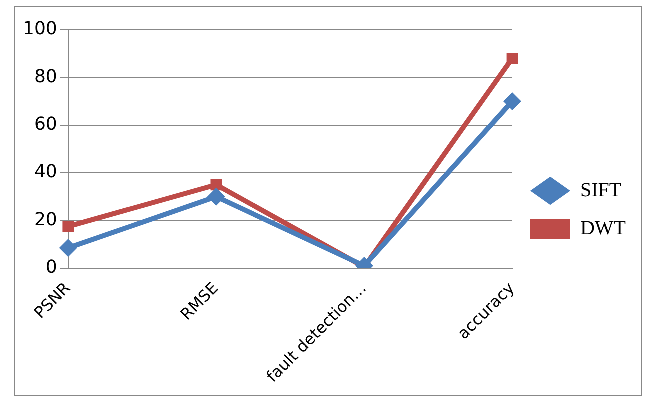 The height and width of the screenshot is (400, 646). Describe the element at coordinates (603, 228) in the screenshot. I see `legend-label: DWT` at that location.